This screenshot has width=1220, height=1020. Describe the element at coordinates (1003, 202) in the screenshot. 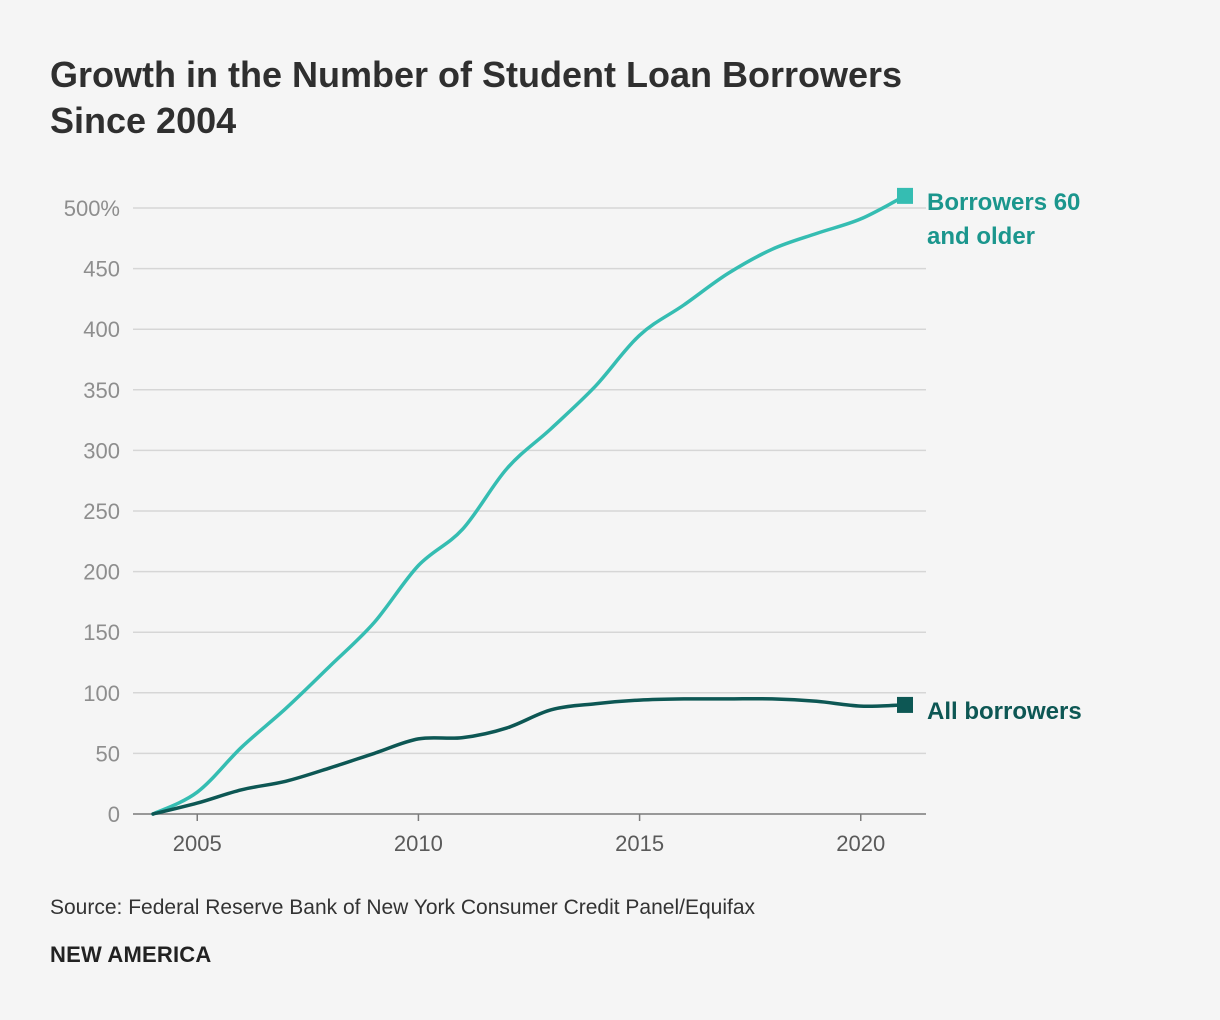

I see `series-older-label: Borrowers 60` at that location.